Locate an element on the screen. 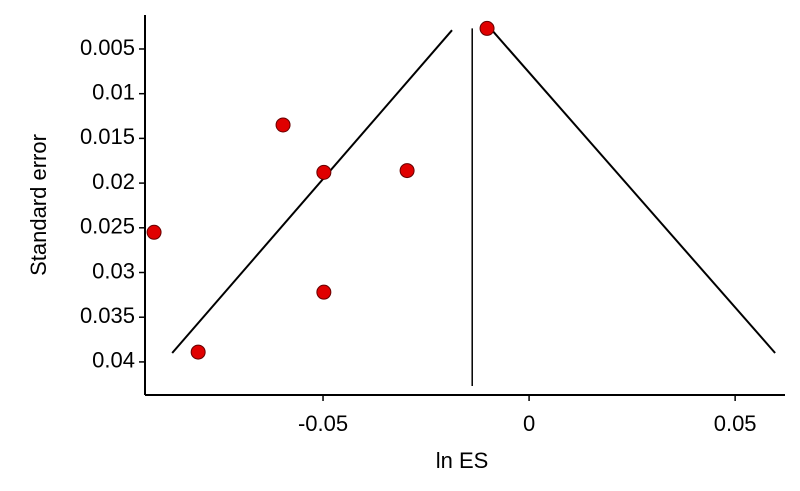  y-tick-label: 0.02 is located at coordinates (113, 181).